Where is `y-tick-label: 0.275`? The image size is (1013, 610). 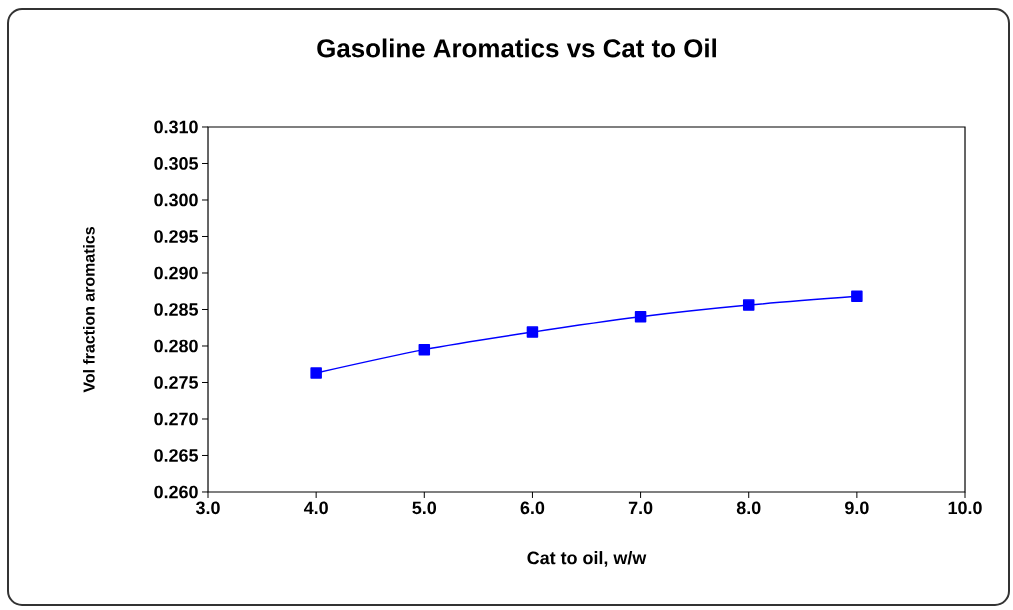 y-tick-label: 0.275 is located at coordinates (176, 382).